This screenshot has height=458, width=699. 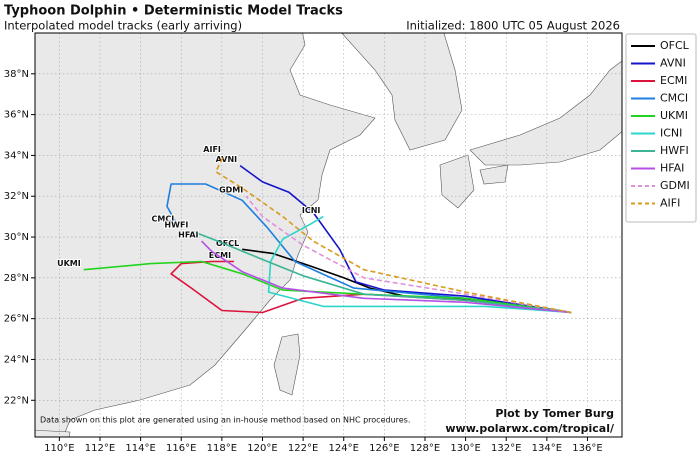 What do you see at coordinates (673, 80) in the screenshot?
I see `legend-label: ECMI` at bounding box center [673, 80].